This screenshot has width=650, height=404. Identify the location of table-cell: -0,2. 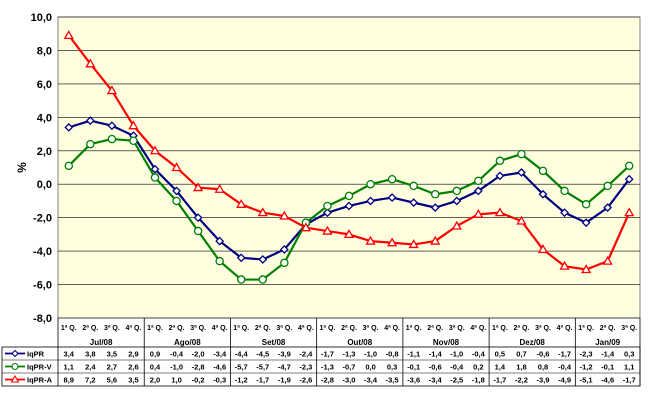
(198, 380).